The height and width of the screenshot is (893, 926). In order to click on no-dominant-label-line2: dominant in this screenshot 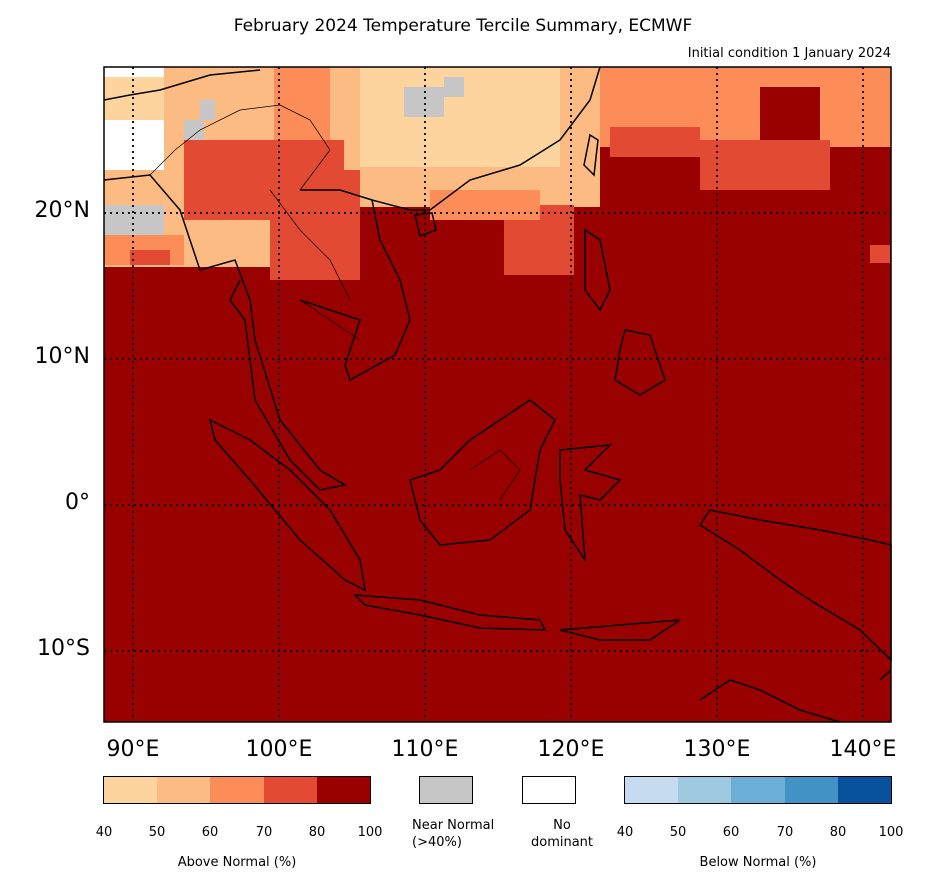, I will do `click(562, 842)`.